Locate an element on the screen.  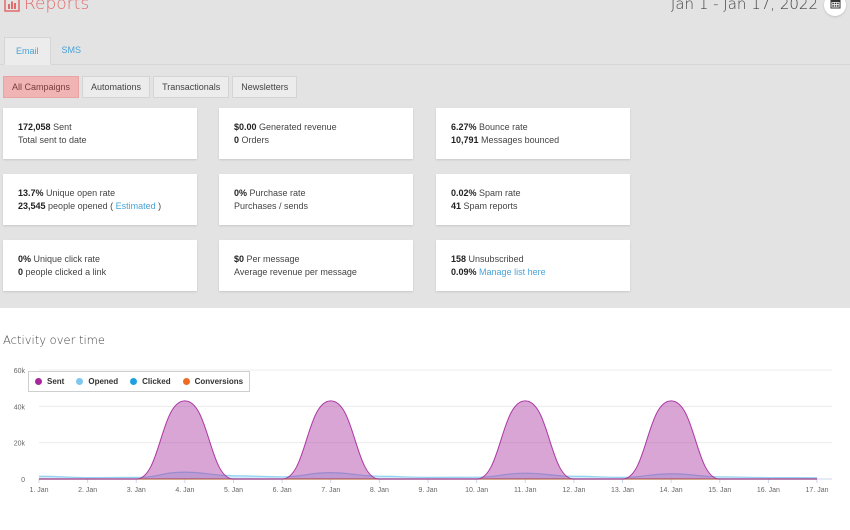
x-tick-label: 3. Jan is located at coordinates (136, 490).